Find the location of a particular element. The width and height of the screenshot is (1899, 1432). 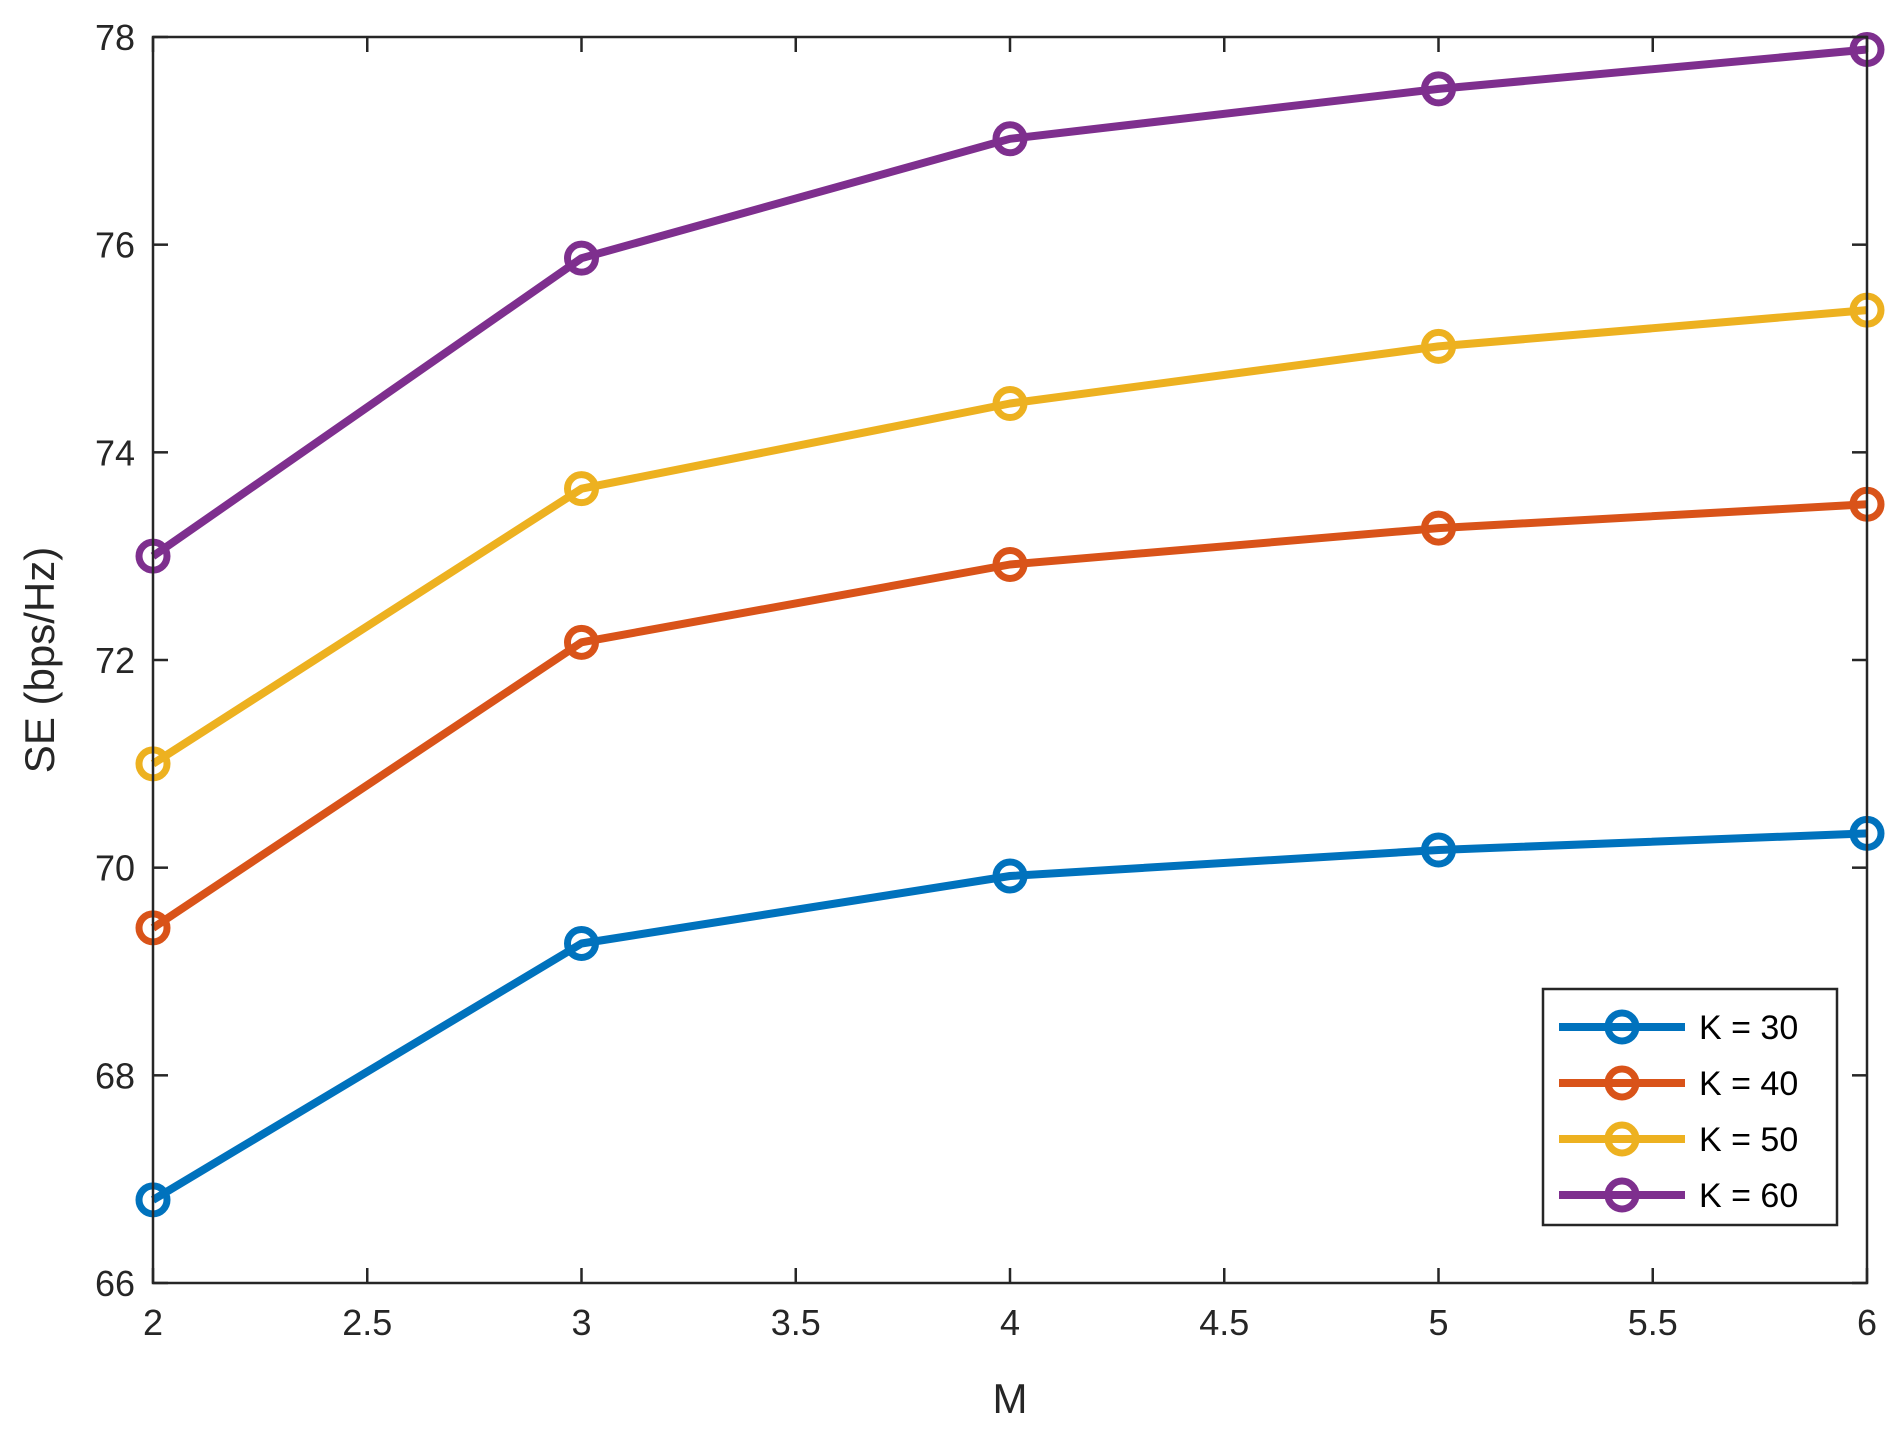

x-tick-label: 5 is located at coordinates (1438, 1322).